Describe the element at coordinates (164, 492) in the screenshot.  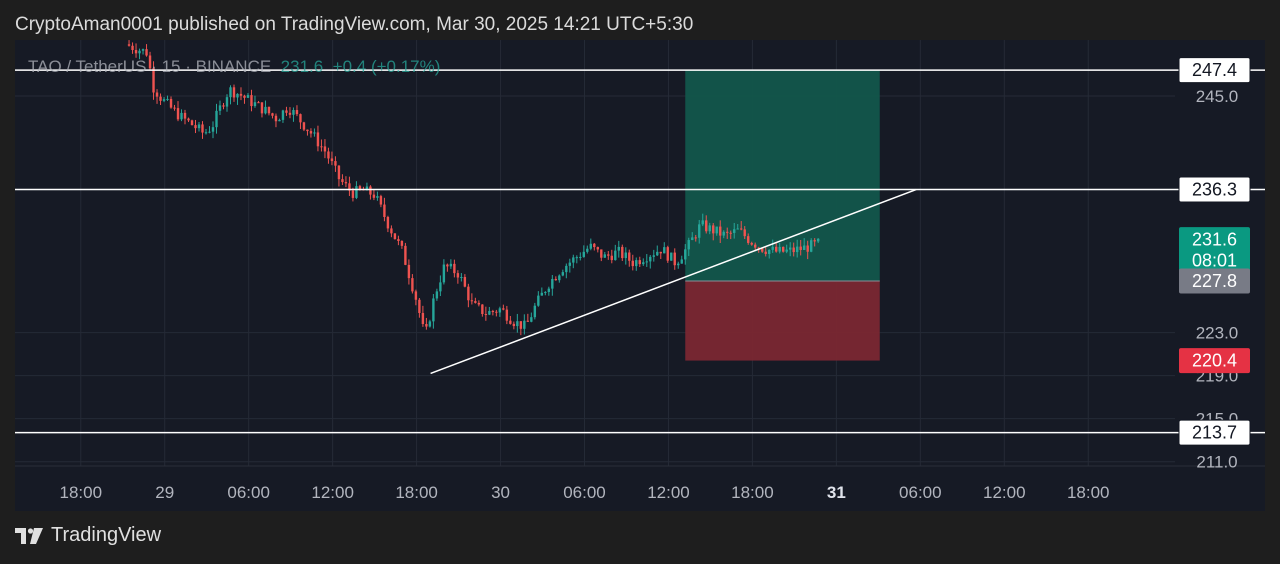
I see `x-tick-label: 29` at that location.